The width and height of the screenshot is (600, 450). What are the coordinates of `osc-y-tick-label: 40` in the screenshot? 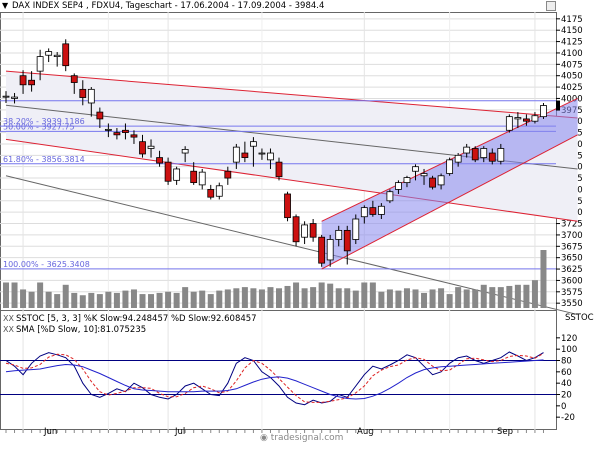 It's located at (566, 384).